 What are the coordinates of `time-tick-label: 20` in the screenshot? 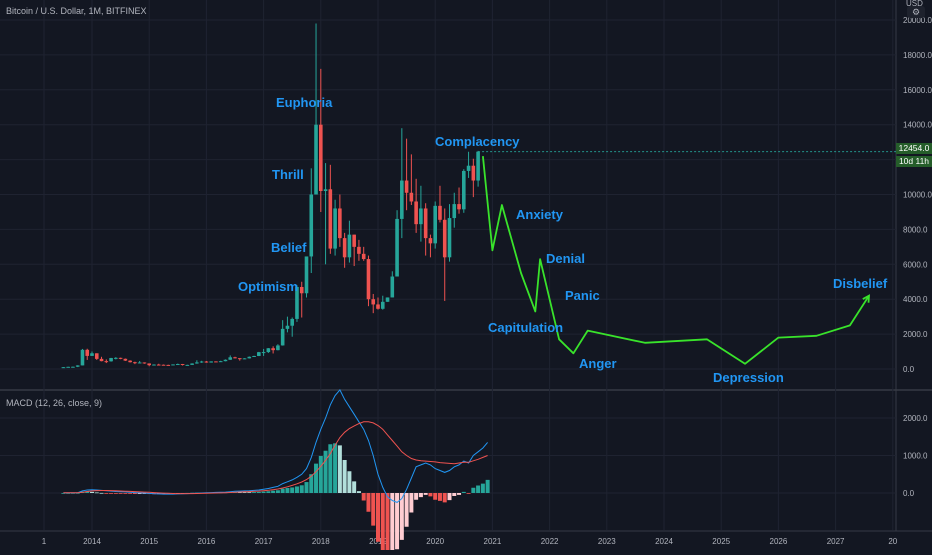 It's located at (892, 541).